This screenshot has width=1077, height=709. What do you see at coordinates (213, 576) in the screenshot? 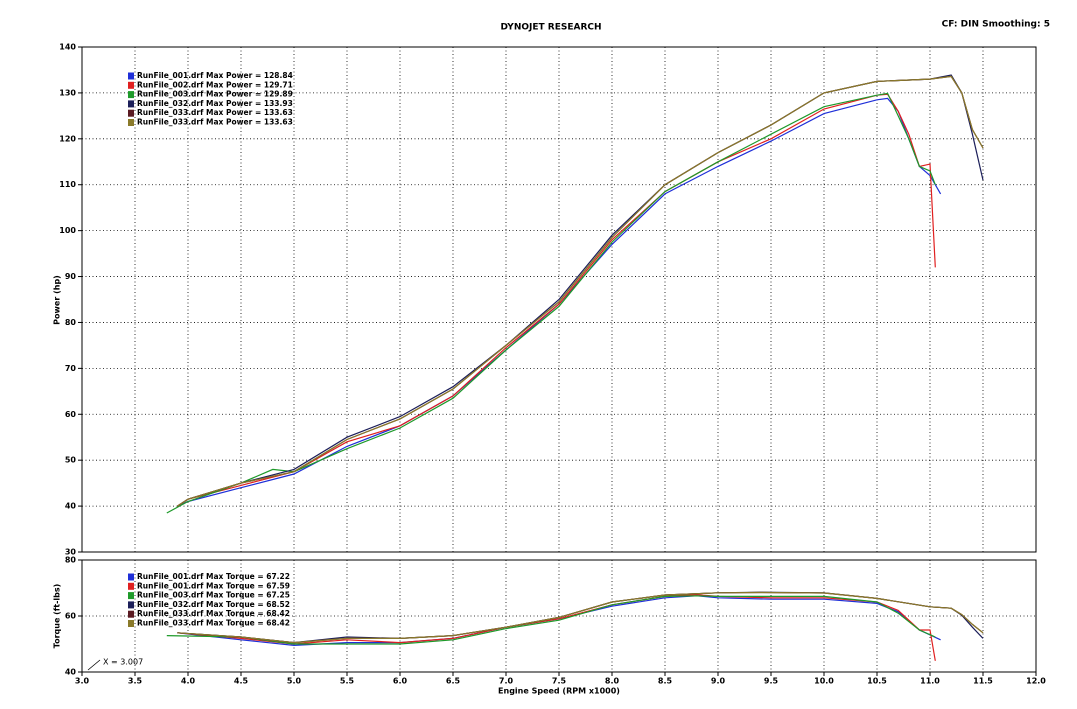
I see `legend-label: RunFile_001.drf Max Torque = 67.22` at bounding box center [213, 576].